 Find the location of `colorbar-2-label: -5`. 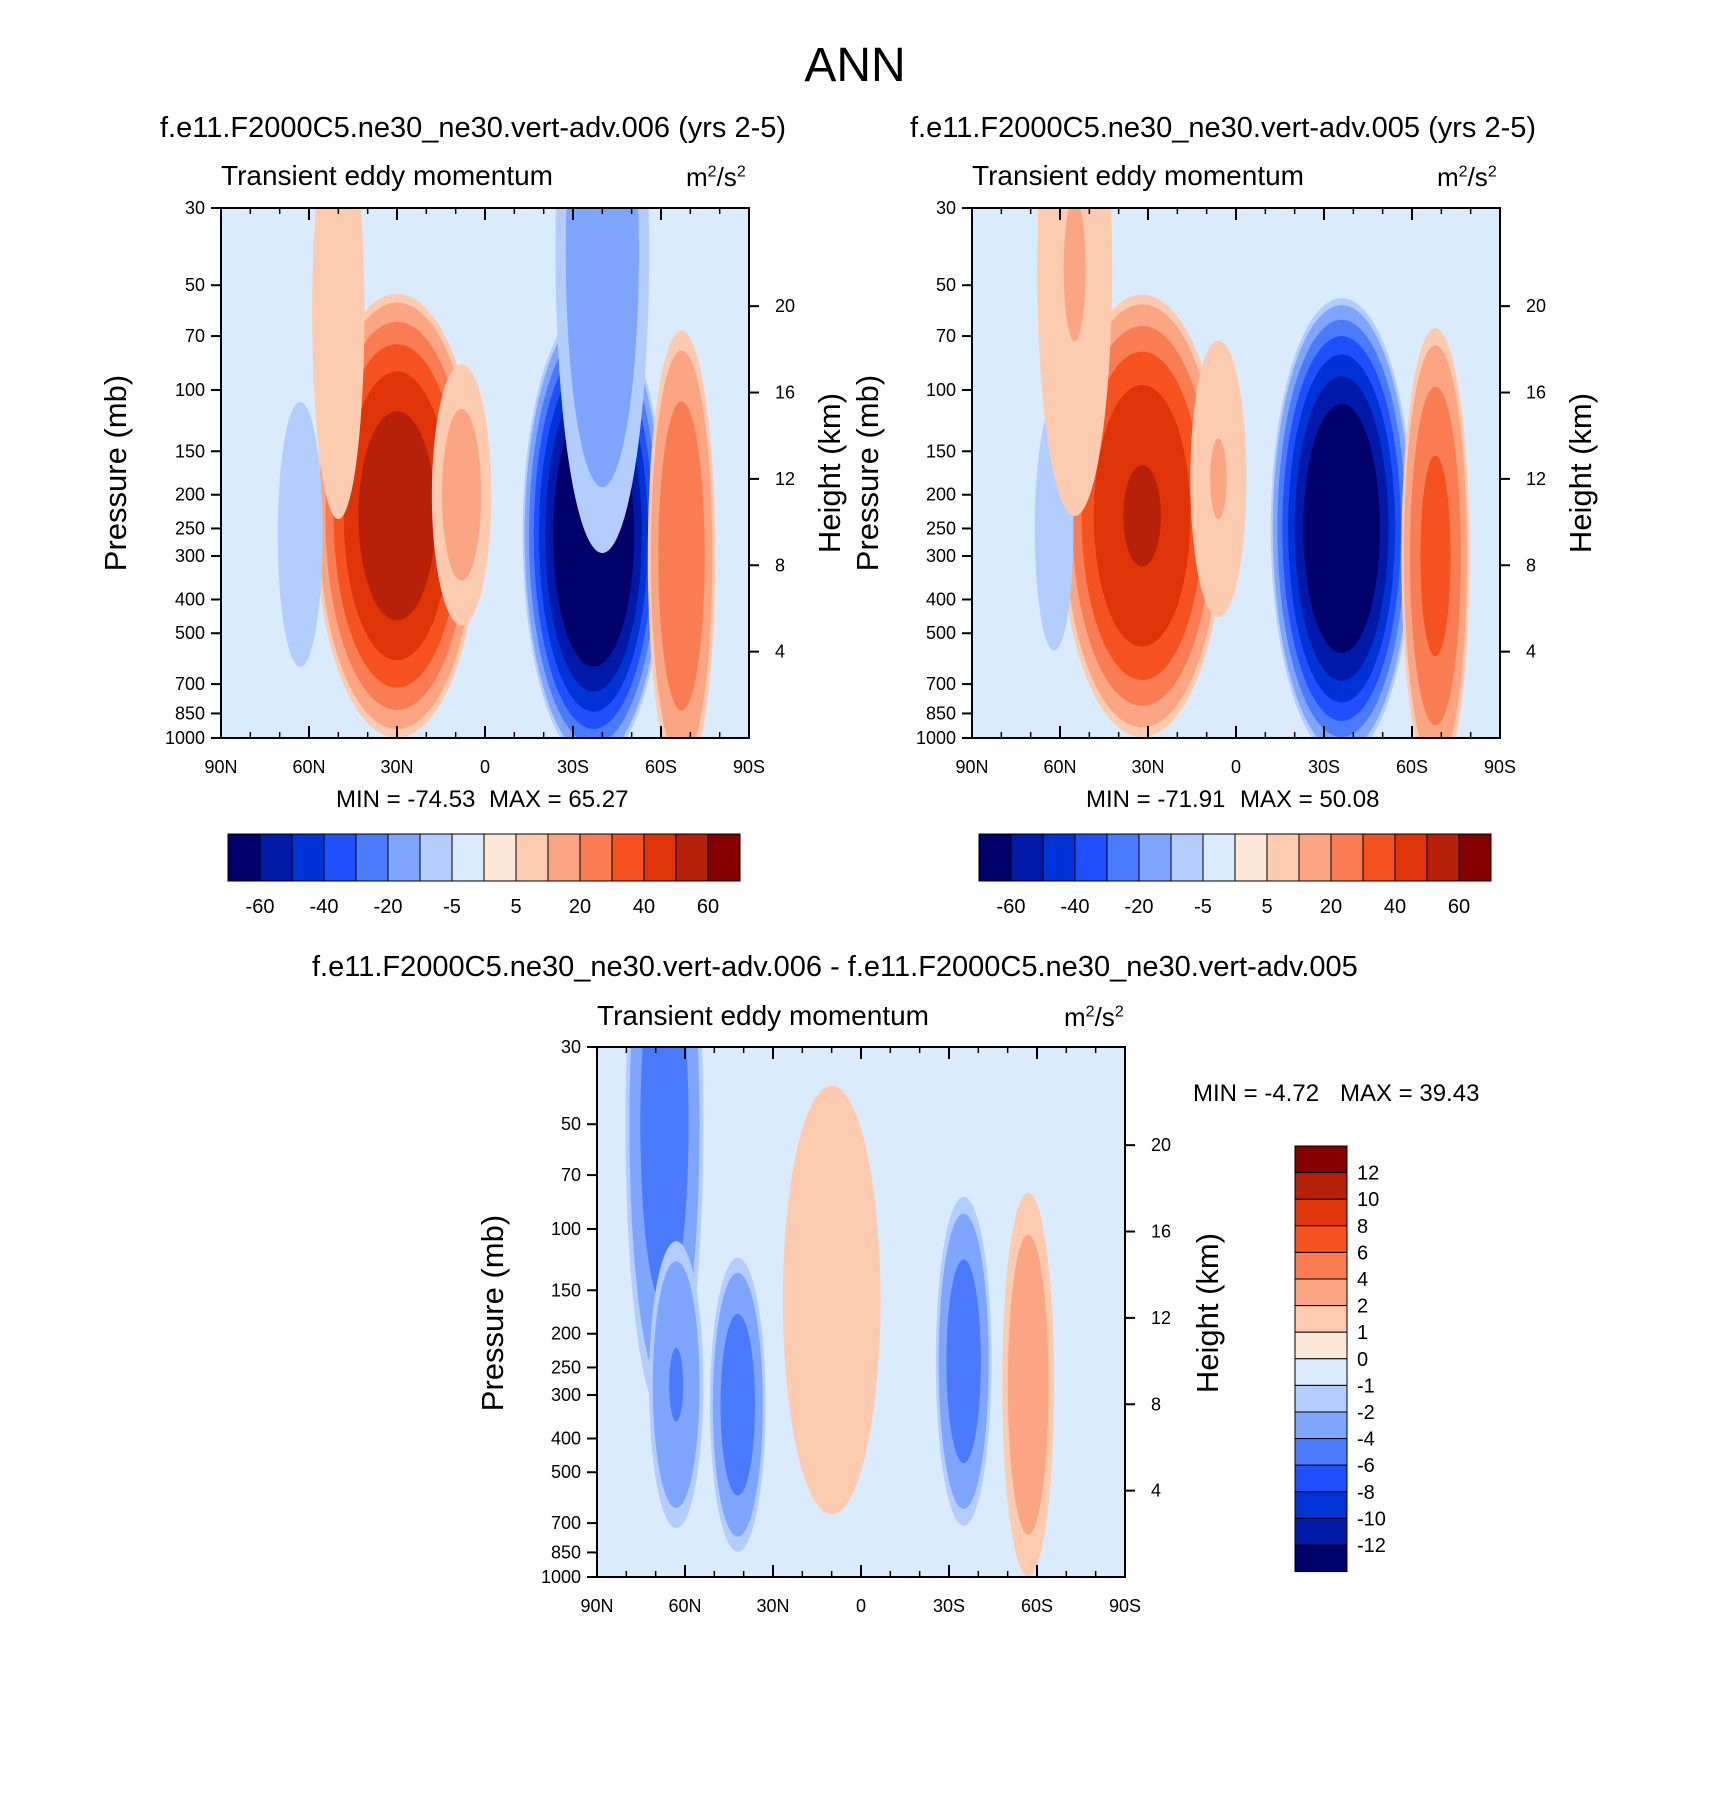

colorbar-2-label: -5 is located at coordinates (1203, 907).